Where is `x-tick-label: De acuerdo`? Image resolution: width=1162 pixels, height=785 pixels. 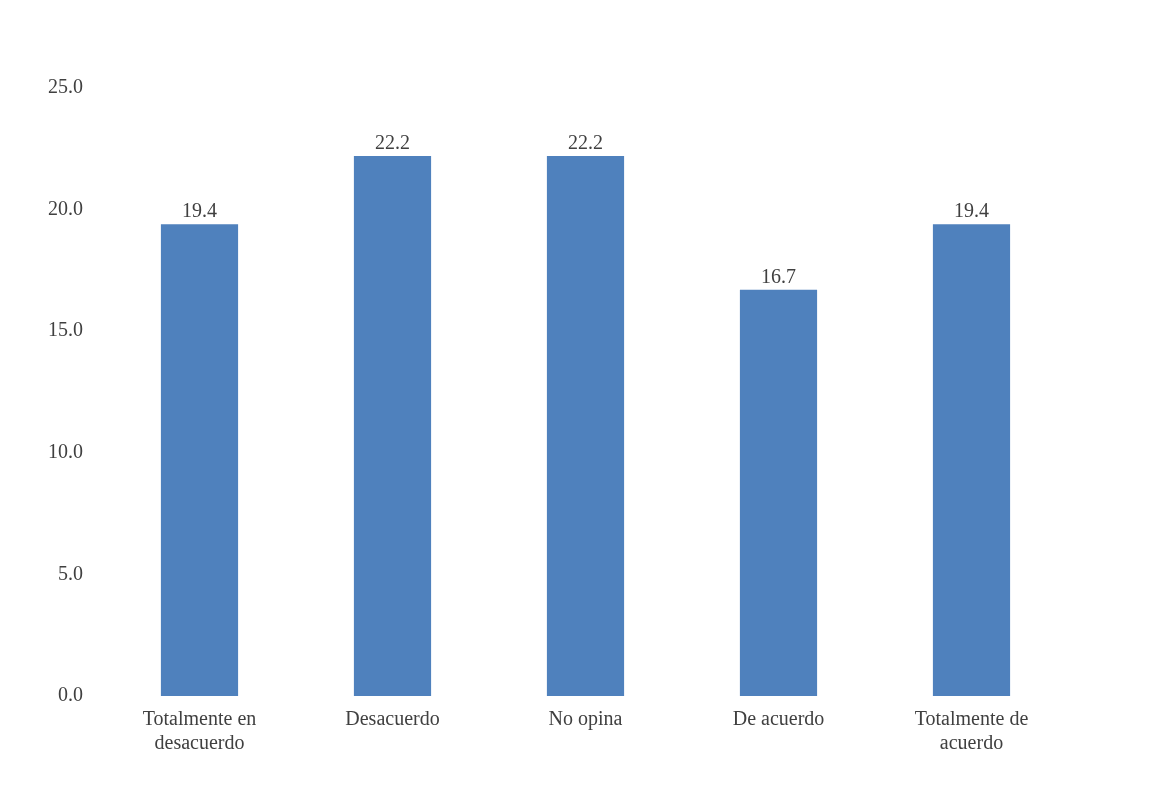
x-tick-label: De acuerdo is located at coordinates (778, 718).